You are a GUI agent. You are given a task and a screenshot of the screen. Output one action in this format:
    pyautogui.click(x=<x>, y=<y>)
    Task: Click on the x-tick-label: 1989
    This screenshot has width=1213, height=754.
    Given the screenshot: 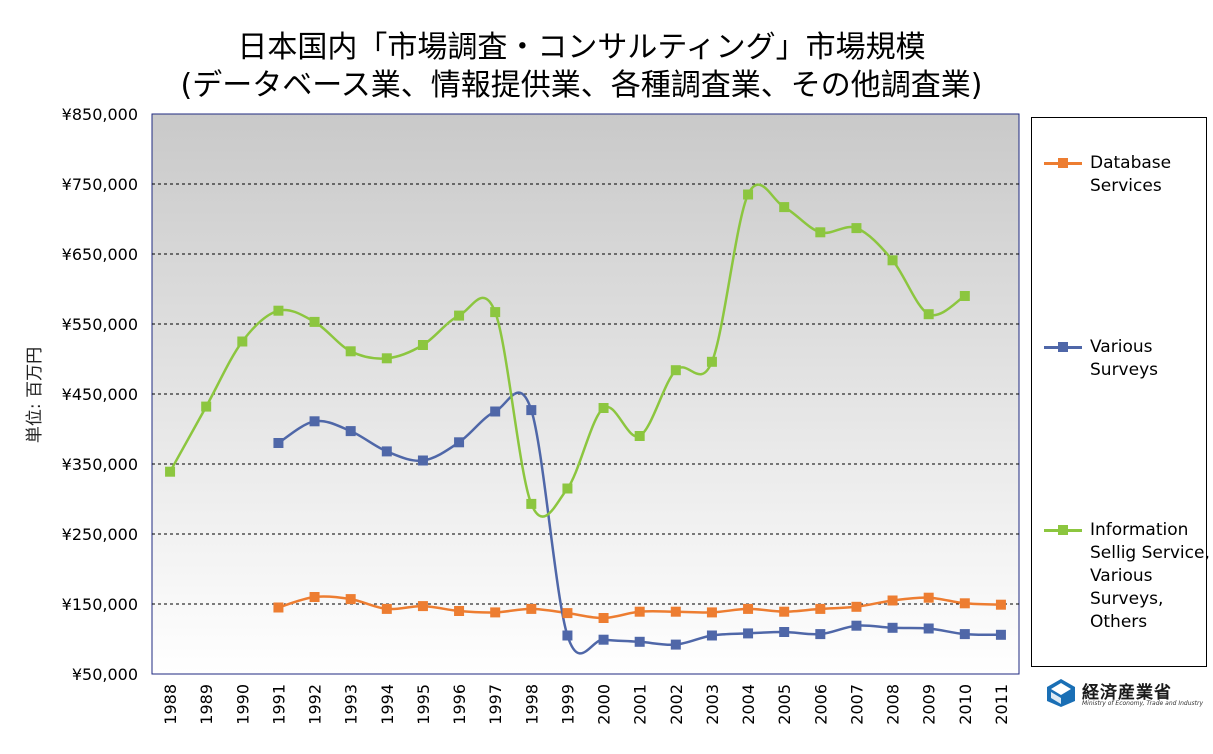 What is the action you would take?
    pyautogui.click(x=206, y=704)
    